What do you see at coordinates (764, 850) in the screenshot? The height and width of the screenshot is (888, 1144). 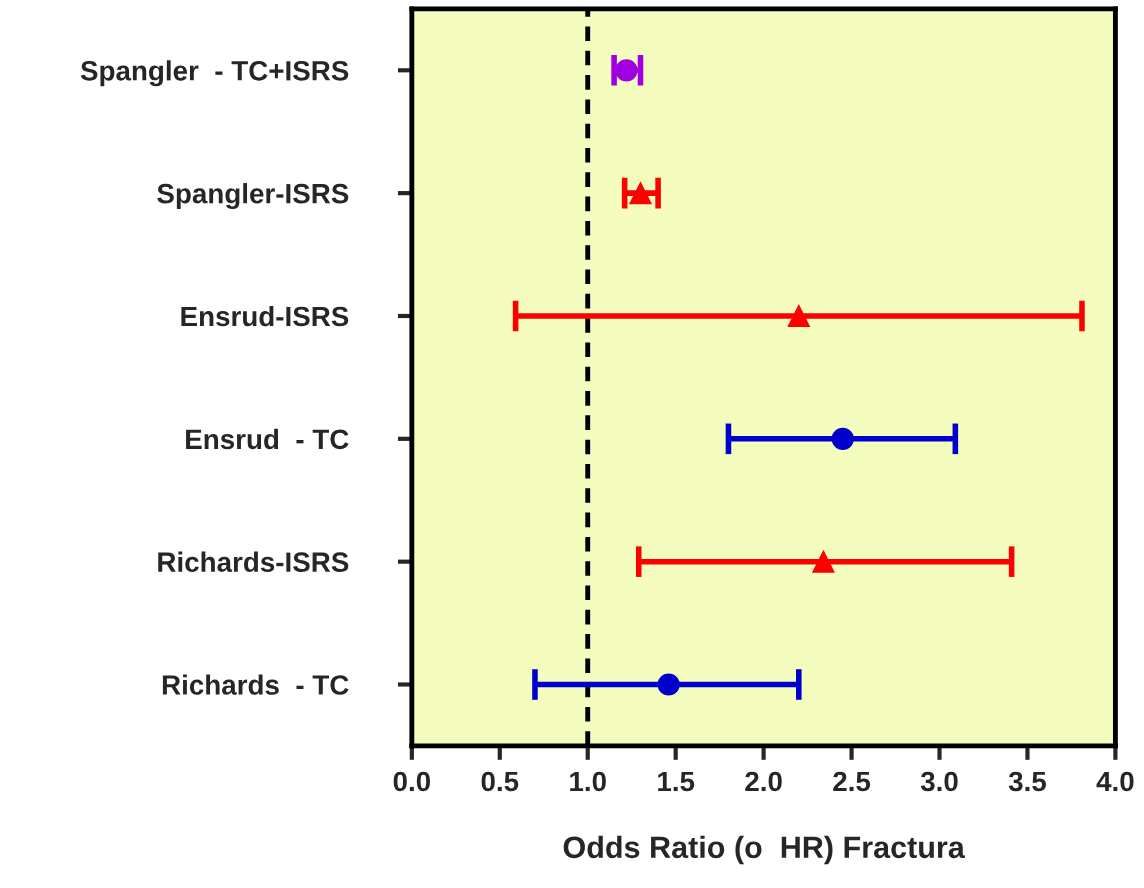 I see `x-axis-title: Odds Ratio (o HR) Fractura` at bounding box center [764, 850].